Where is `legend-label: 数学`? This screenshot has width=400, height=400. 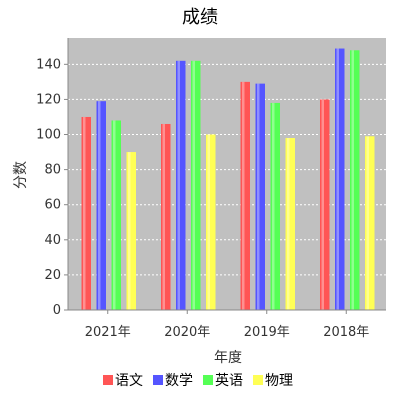 legend-label: 数学 is located at coordinates (179, 381).